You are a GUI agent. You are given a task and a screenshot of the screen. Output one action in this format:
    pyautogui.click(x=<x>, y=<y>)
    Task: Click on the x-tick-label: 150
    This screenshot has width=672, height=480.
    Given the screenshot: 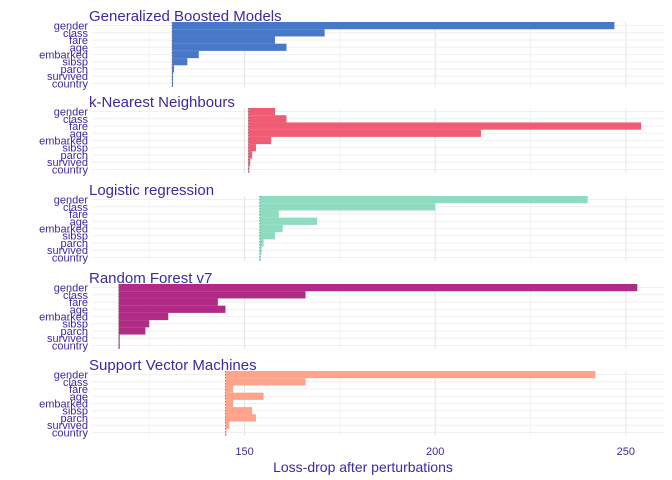 What is the action you would take?
    pyautogui.click(x=244, y=452)
    